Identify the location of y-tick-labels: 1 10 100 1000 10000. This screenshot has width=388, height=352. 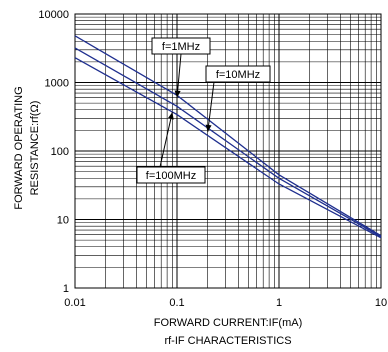
(53, 152).